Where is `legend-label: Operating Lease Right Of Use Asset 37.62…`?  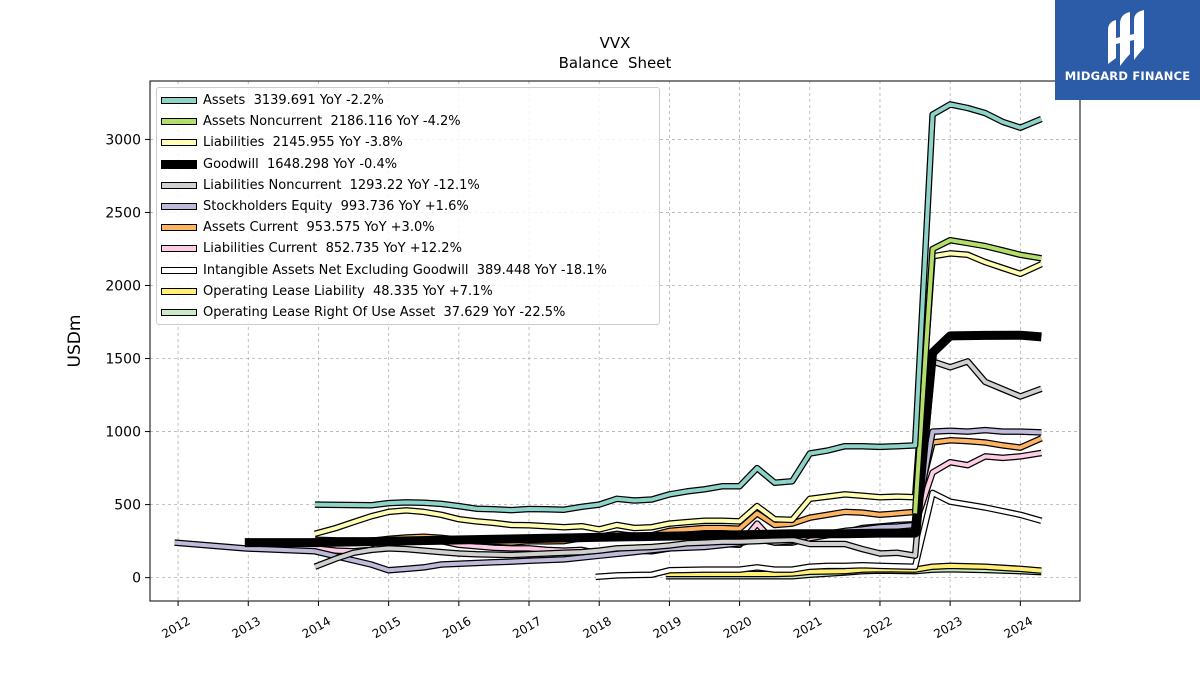
legend-label: Operating Lease Right Of Use Asset 37.62… is located at coordinates (384, 312).